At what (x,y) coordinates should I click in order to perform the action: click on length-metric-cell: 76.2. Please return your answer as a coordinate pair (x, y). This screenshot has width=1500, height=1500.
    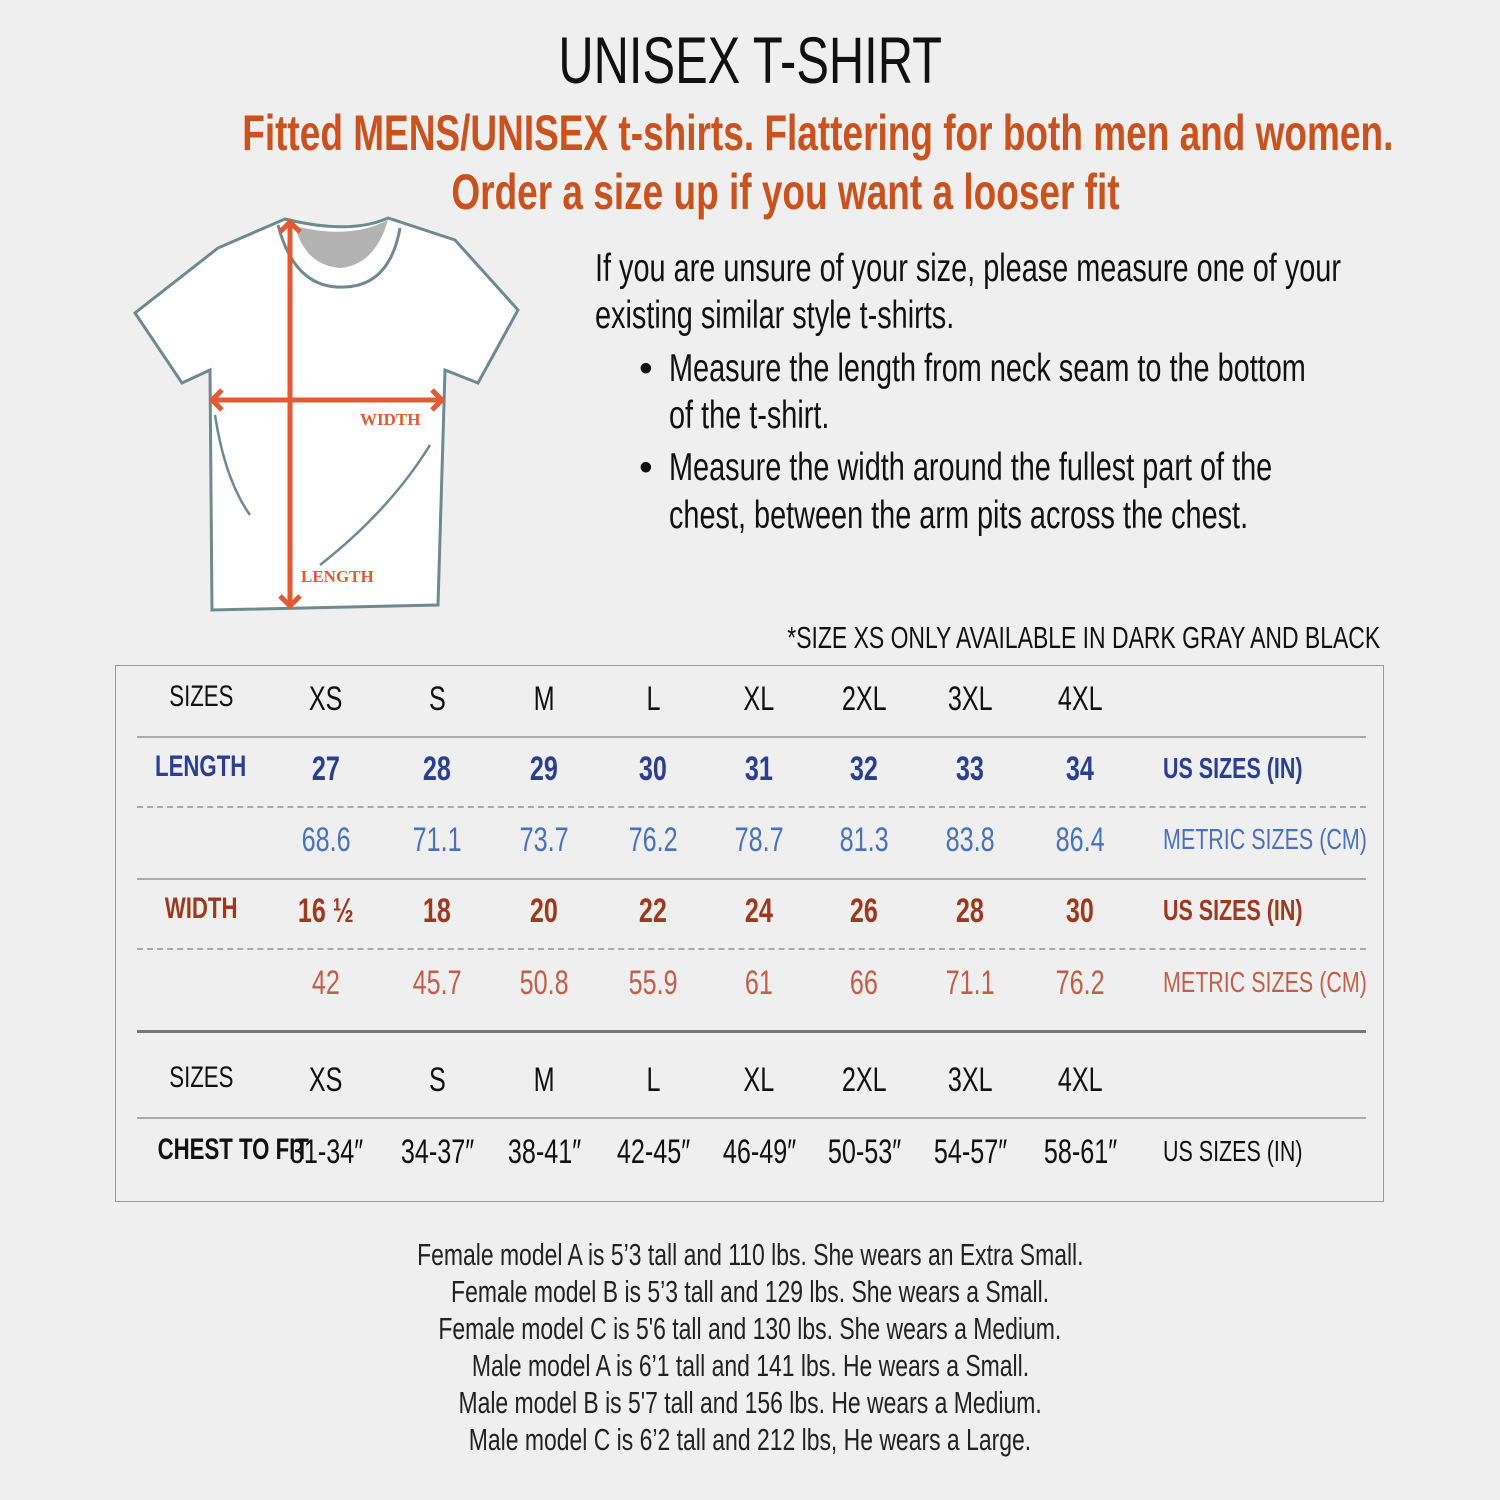
    Looking at the image, I should click on (653, 840).